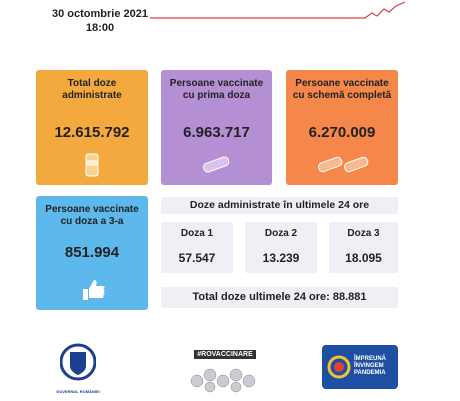 The image size is (460, 401). What do you see at coordinates (363, 233) in the screenshot?
I see `dose-label: Doza 3` at bounding box center [363, 233].